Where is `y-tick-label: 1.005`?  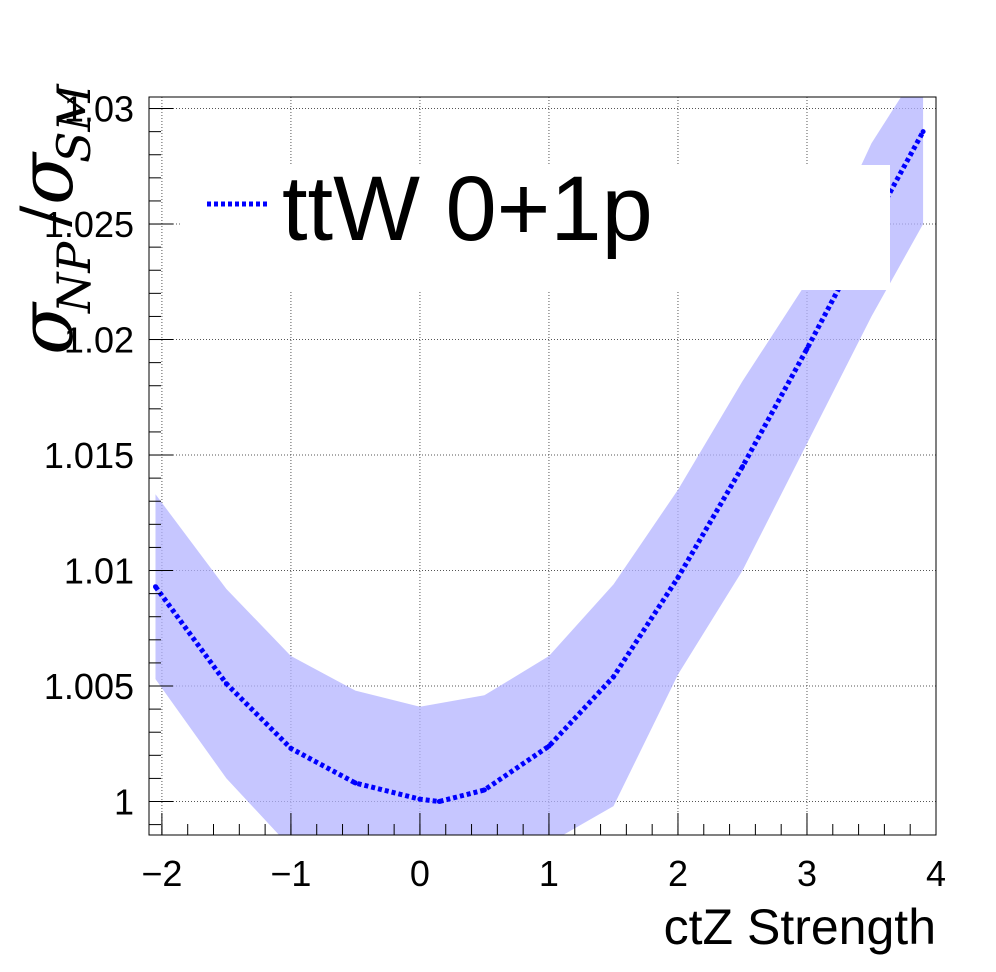
y-tick-label: 1.005 is located at coordinates (89, 686).